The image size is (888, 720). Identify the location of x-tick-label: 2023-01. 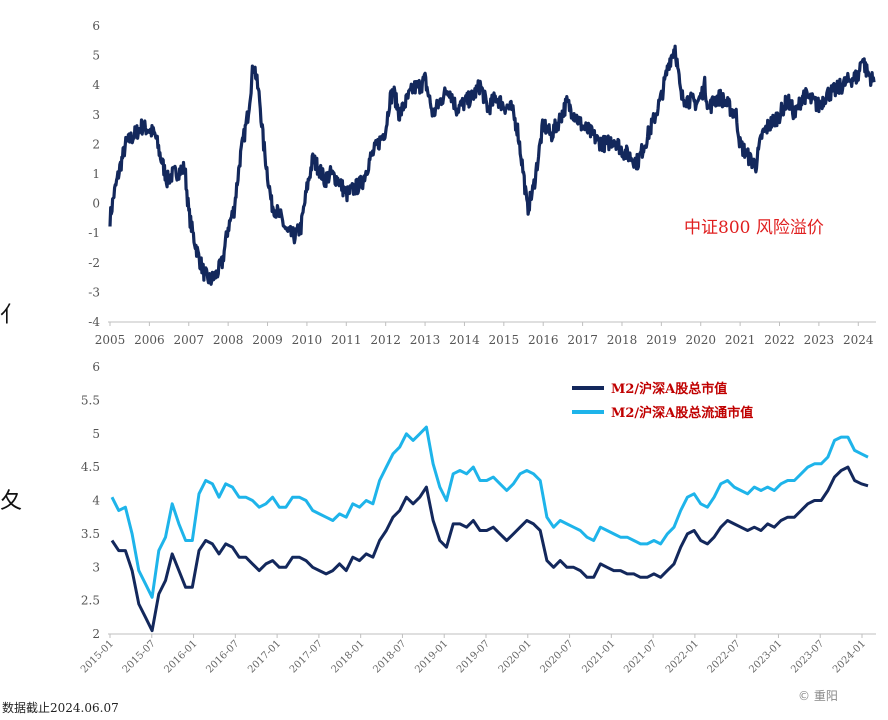
(765, 656).